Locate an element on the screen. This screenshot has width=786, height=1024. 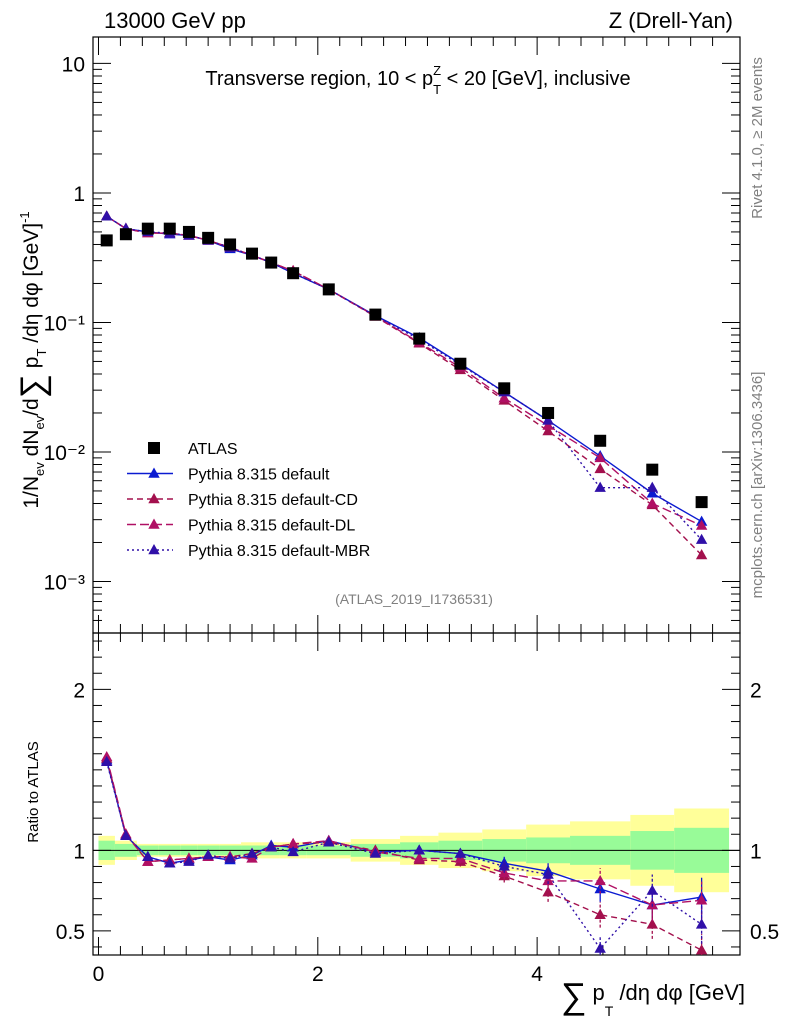
legend-entry-label: Pythia 8.315 default-CD is located at coordinates (273, 500).